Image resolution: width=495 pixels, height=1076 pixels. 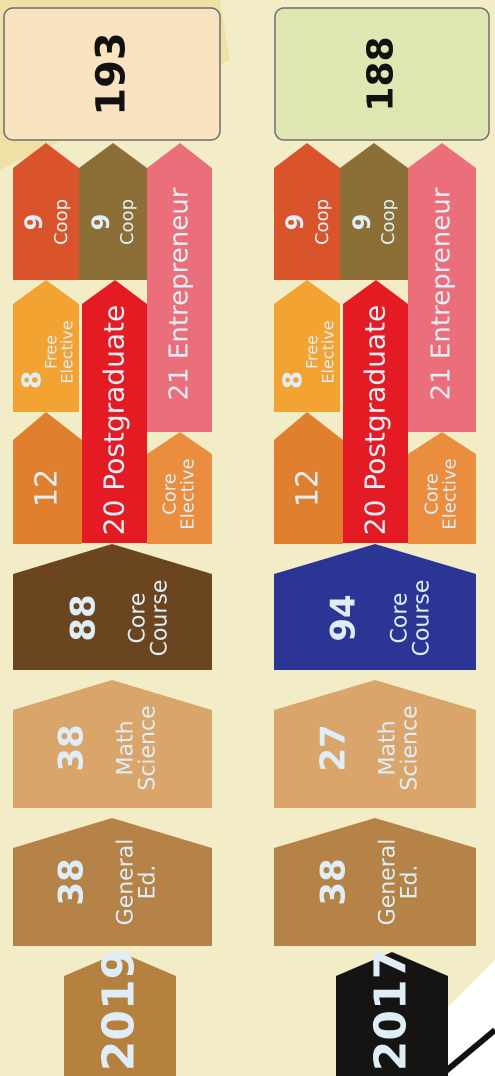 I want to click on year-2017: 2017, so click(x=391, y=1010).